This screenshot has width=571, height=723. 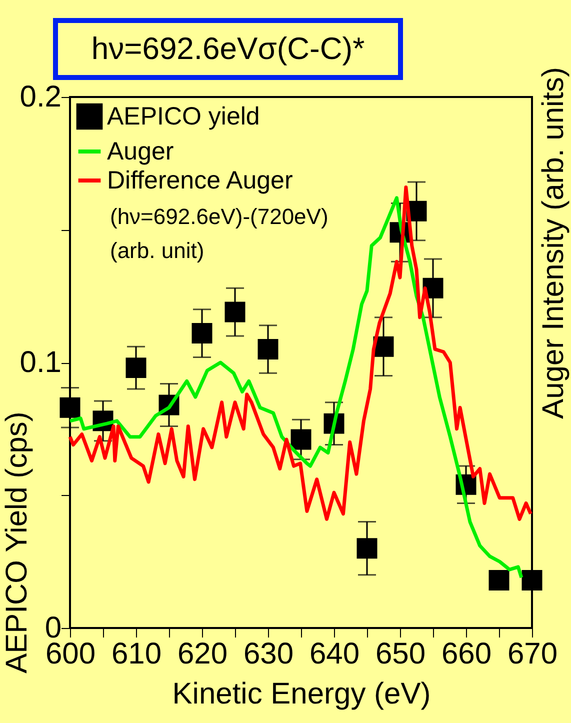 What do you see at coordinates (553, 243) in the screenshot?
I see `y2-axis-title: Auger Intensity (arb. units)` at bounding box center [553, 243].